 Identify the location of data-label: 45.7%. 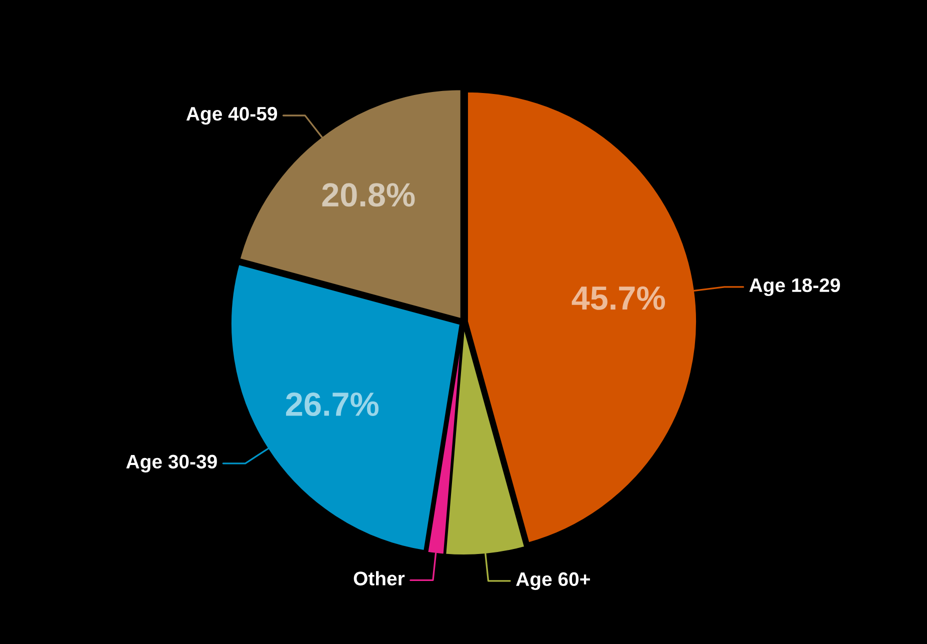
(618, 298).